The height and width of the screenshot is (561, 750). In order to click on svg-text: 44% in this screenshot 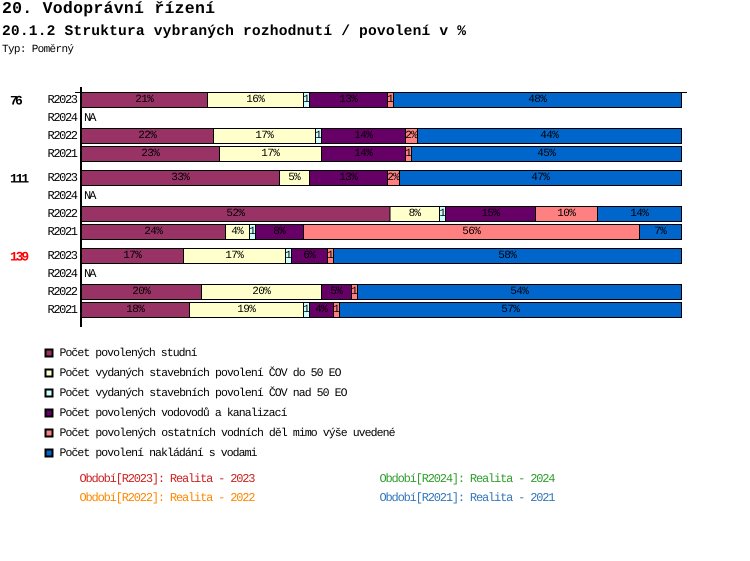, I will do `click(549, 136)`.